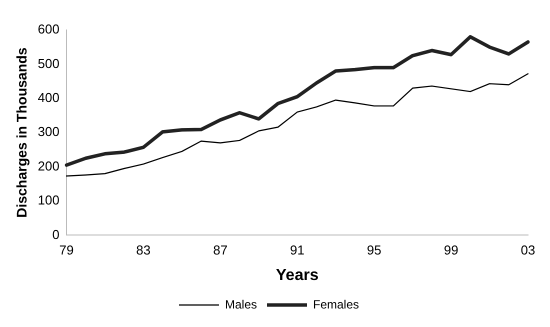 This screenshot has width=550, height=327. I want to click on y-tick-label: 400, so click(49, 97).